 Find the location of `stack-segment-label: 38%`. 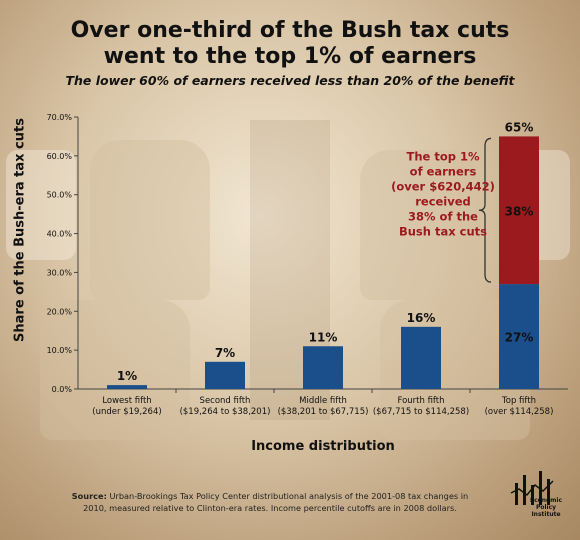

stack-segment-label: 38% is located at coordinates (519, 211).